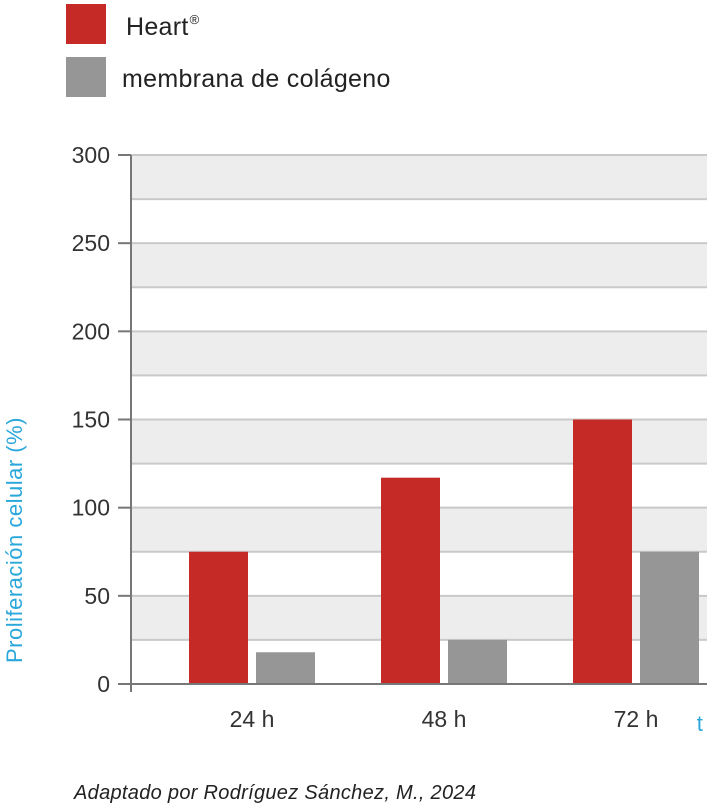 The width and height of the screenshot is (710, 810). Describe the element at coordinates (91, 420) in the screenshot. I see `y-tick-label: 150` at that location.